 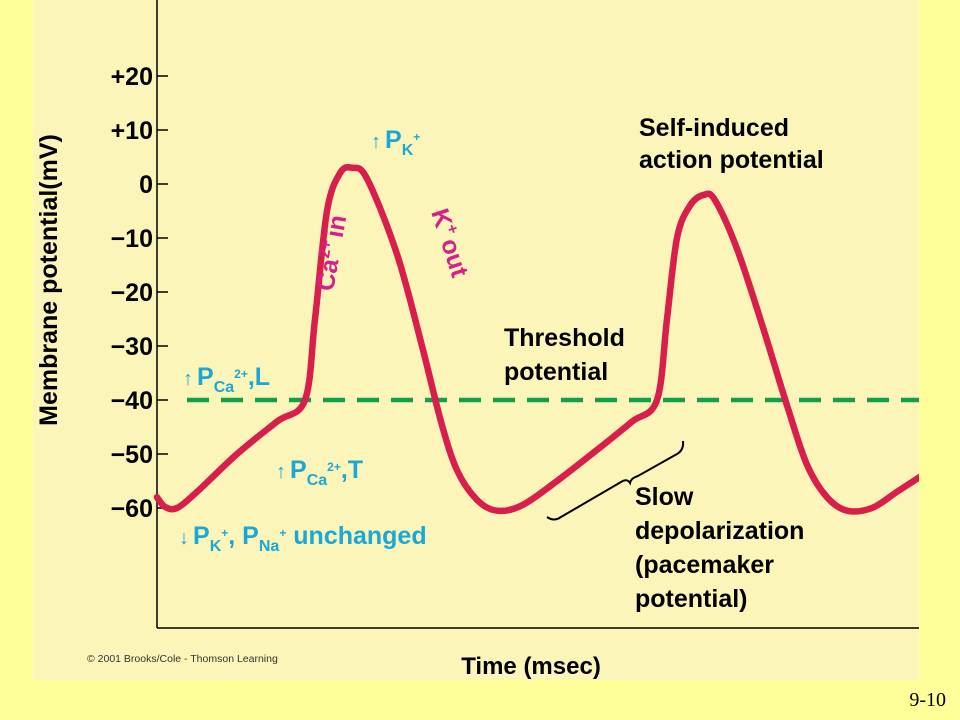 I want to click on pk-pna-sup1: +, so click(x=224, y=533).